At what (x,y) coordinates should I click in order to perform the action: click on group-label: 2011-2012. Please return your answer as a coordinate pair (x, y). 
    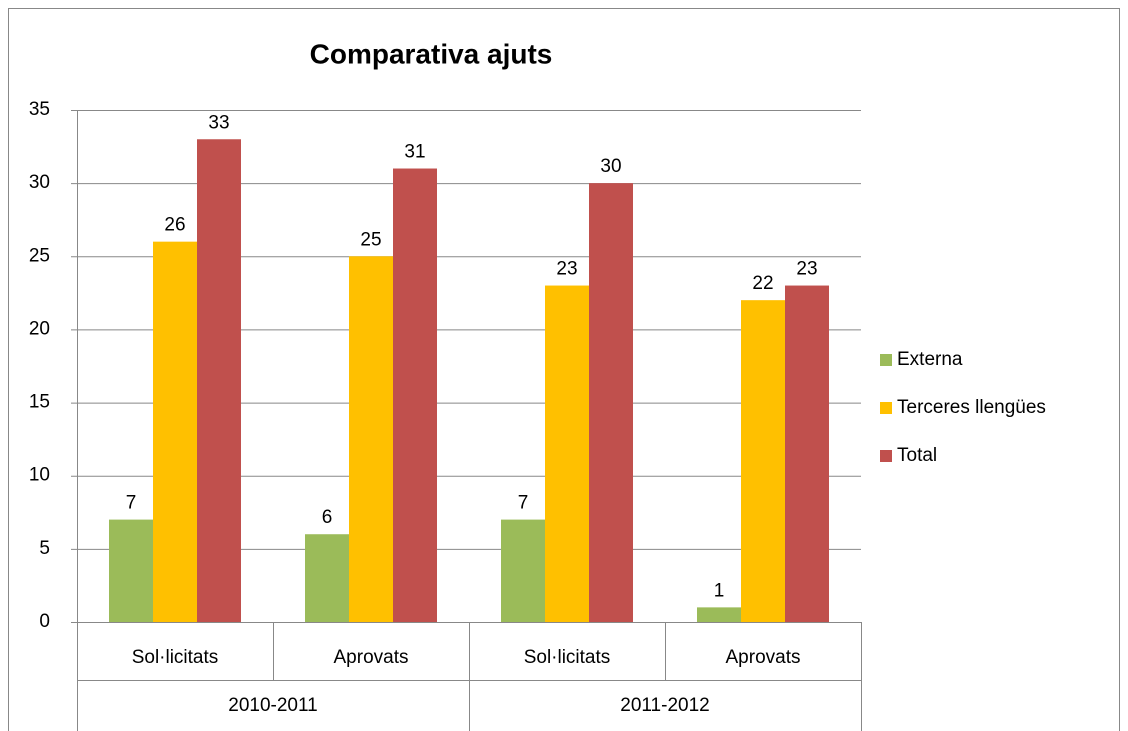
    Looking at the image, I should click on (664, 705).